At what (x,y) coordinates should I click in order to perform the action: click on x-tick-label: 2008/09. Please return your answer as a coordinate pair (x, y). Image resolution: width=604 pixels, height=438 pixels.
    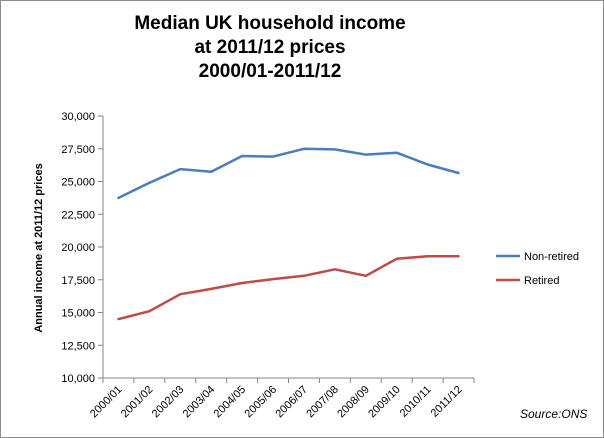
    Looking at the image, I should click on (353, 402).